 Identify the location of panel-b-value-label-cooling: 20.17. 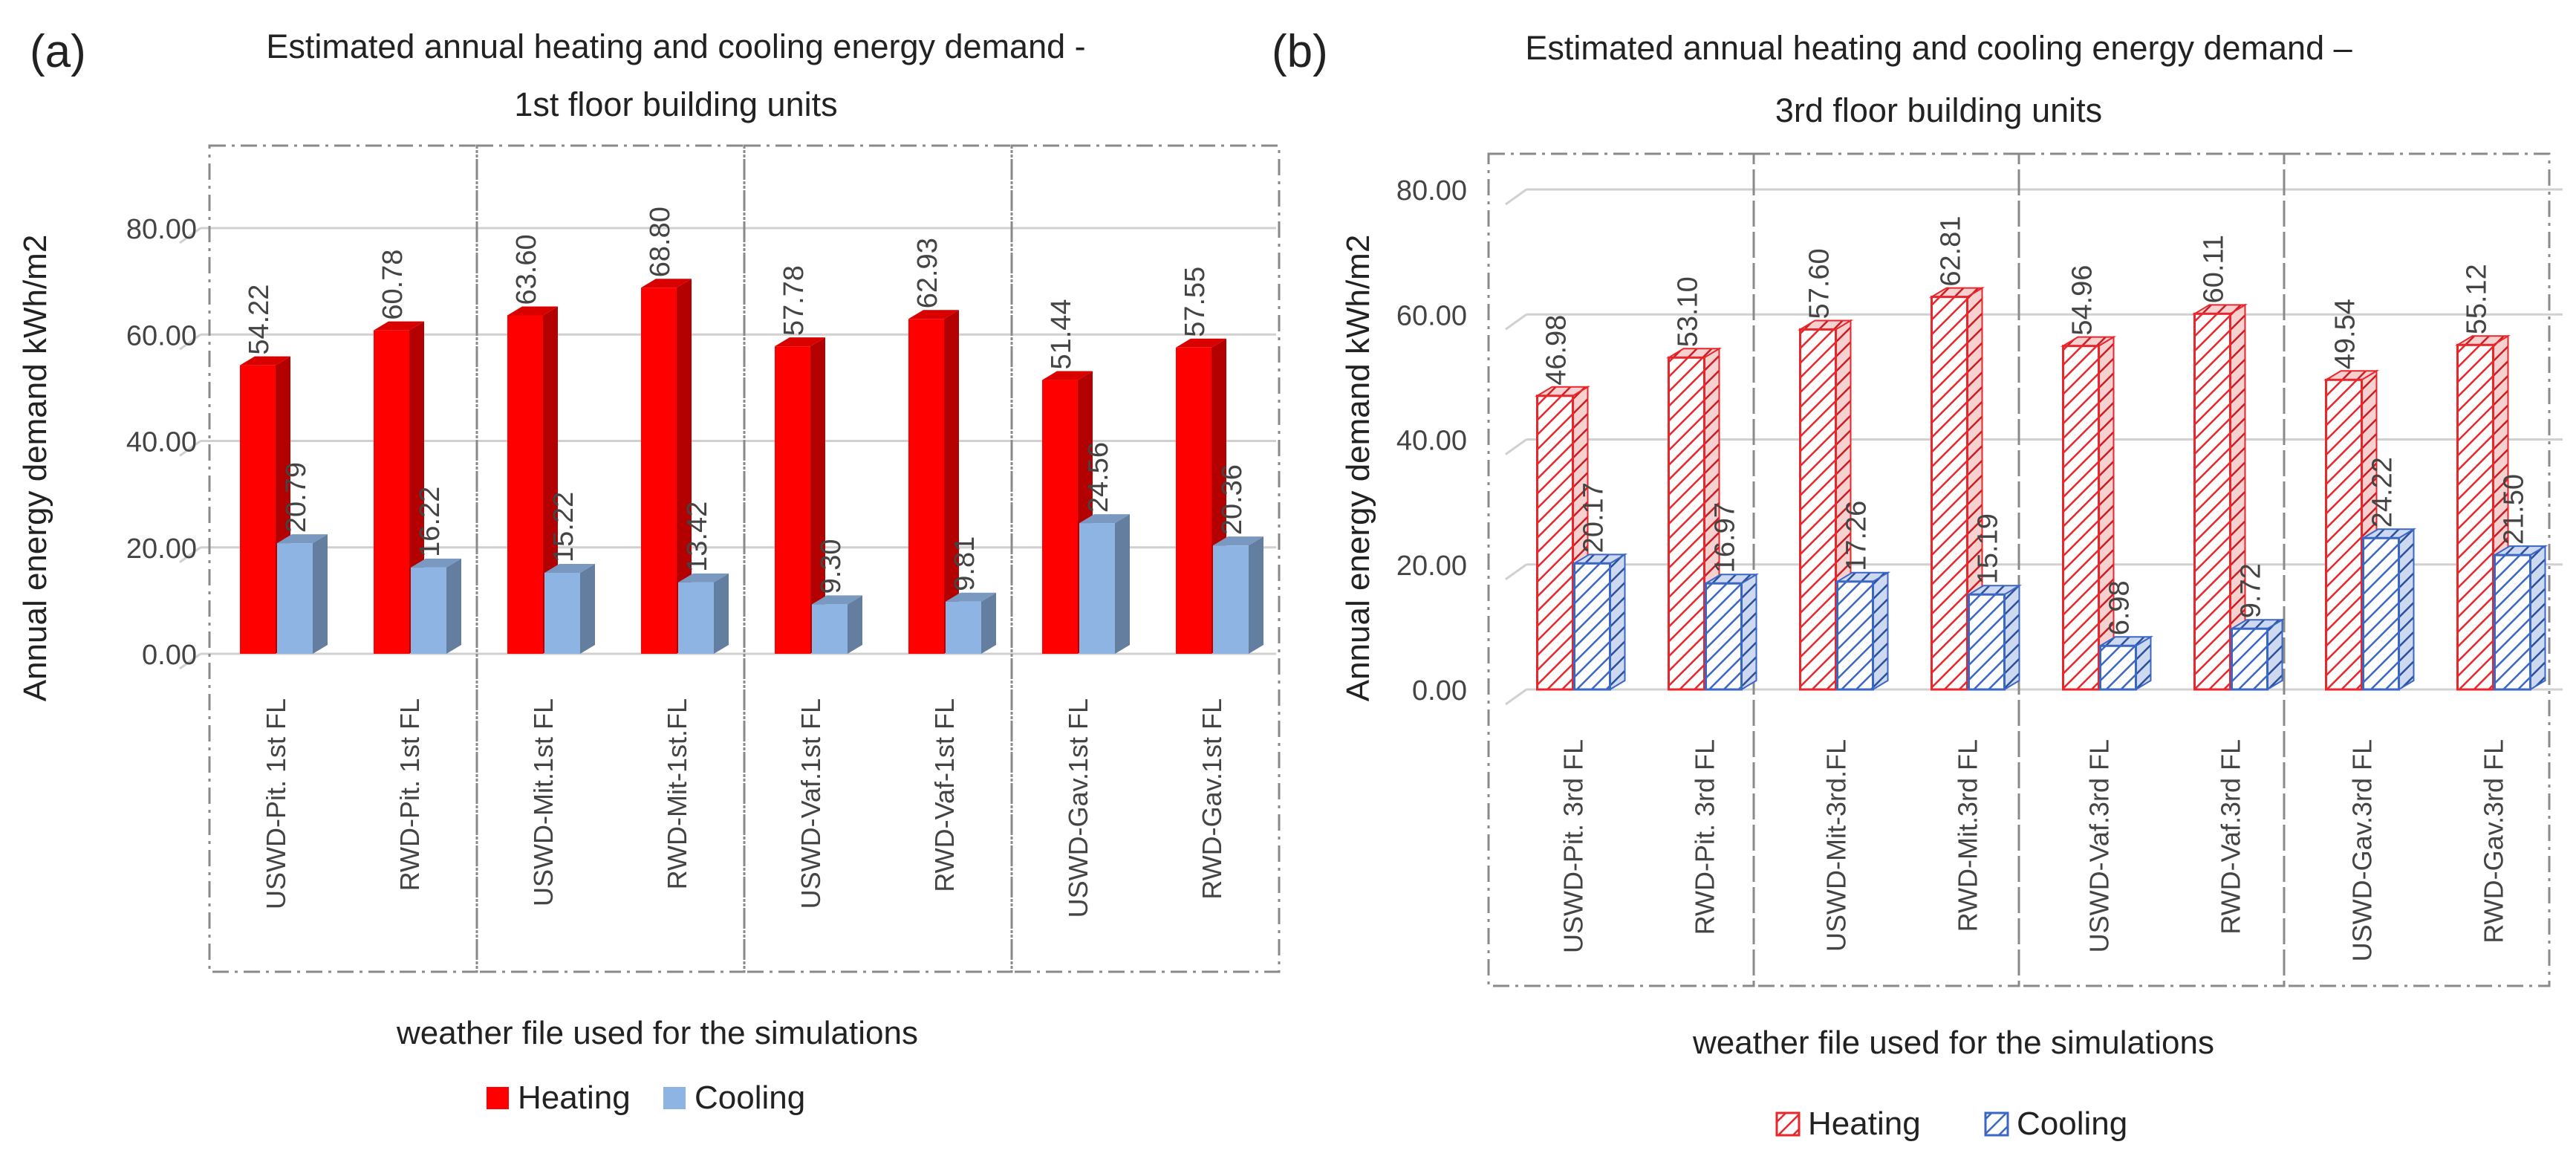
(1594, 517).